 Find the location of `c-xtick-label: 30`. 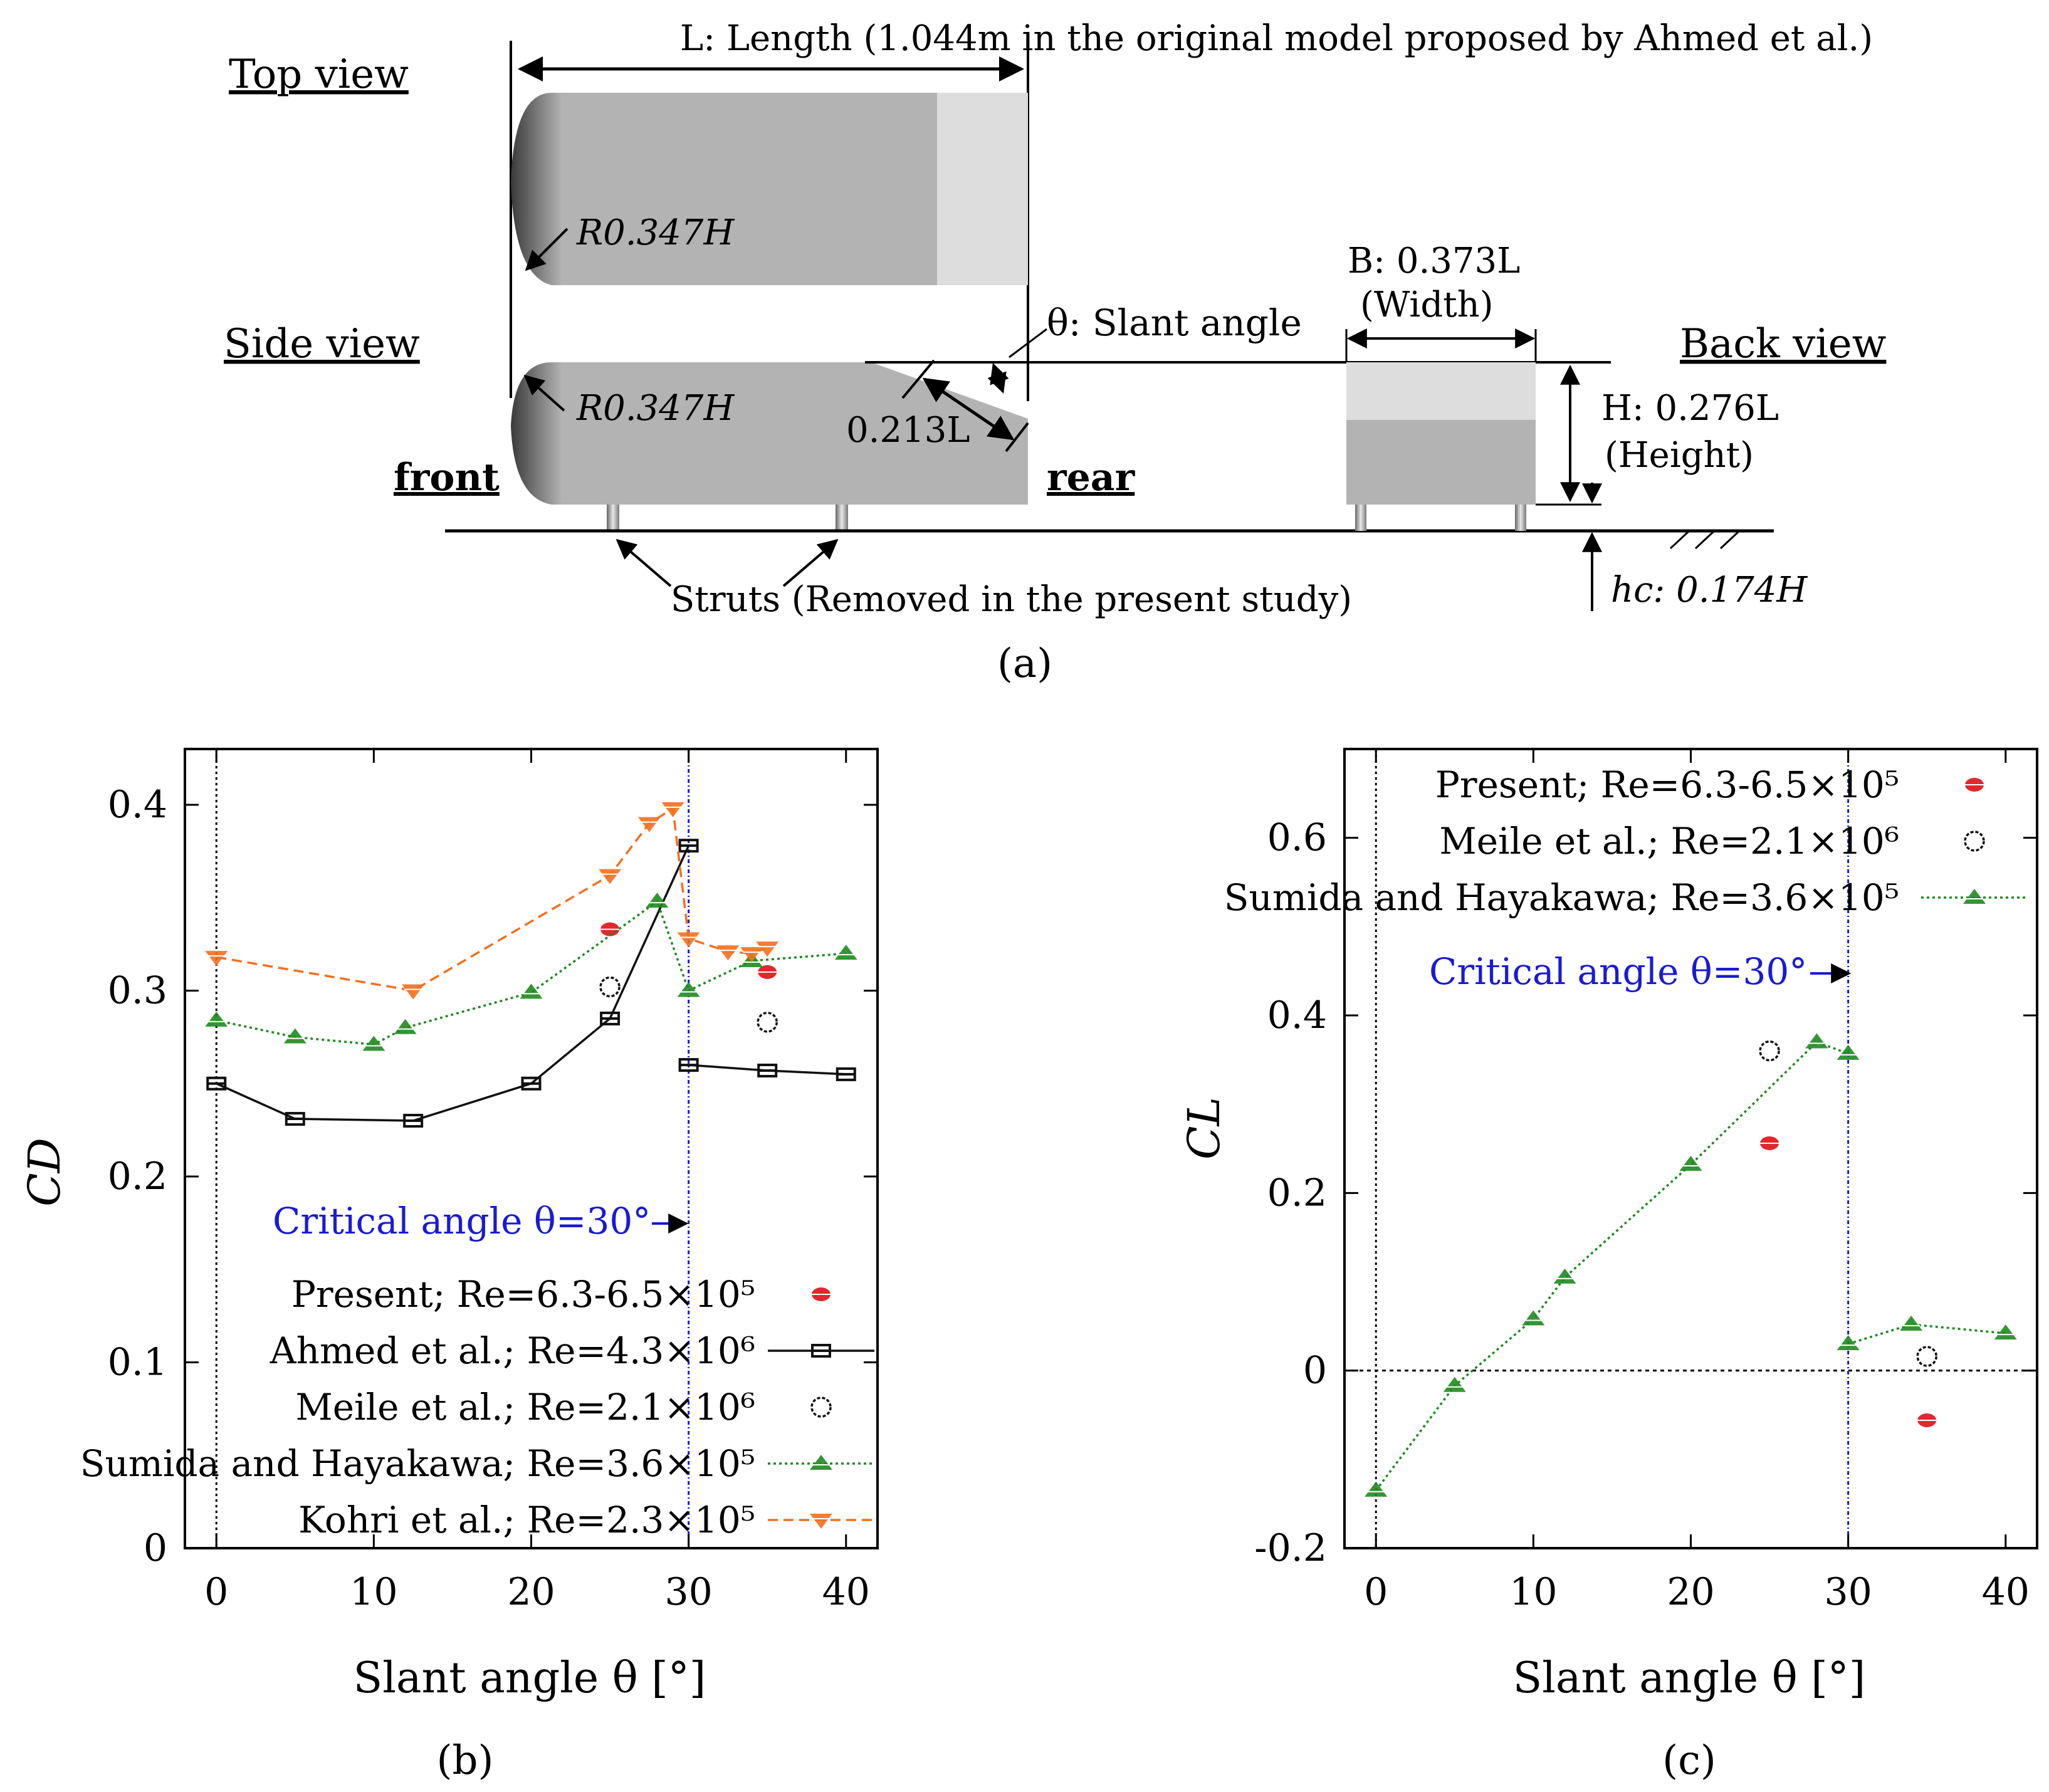

c-xtick-label: 30 is located at coordinates (1848, 1592).